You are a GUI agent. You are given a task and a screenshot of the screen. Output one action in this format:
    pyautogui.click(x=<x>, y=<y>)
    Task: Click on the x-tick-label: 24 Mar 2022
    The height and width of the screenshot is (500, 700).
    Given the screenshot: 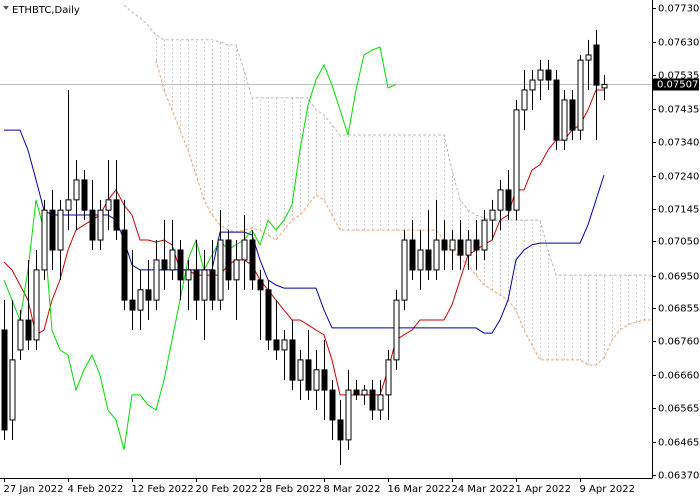 What is the action you would take?
    pyautogui.click(x=483, y=489)
    